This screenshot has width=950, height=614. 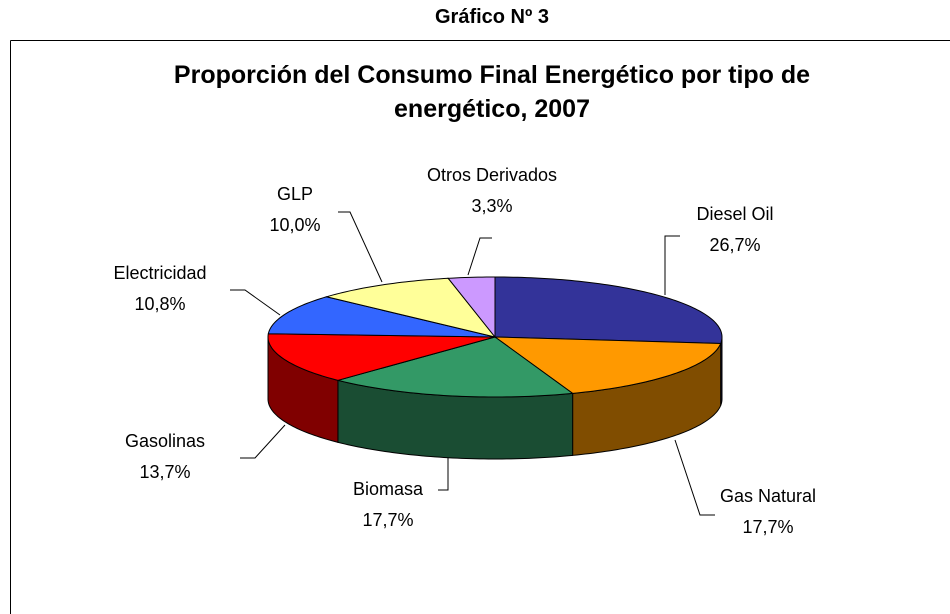 What do you see at coordinates (165, 441) in the screenshot?
I see `slice-label: Gasolinas` at bounding box center [165, 441].